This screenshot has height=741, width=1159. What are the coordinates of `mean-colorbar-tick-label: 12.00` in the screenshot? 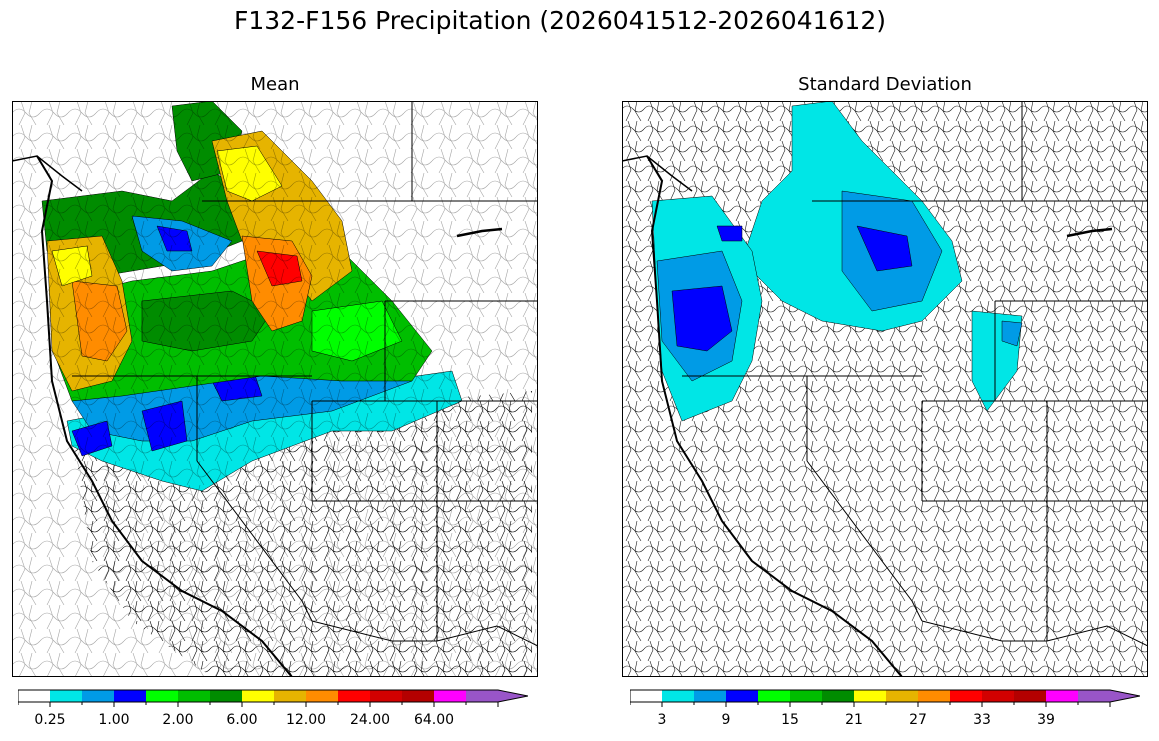 It's located at (306, 720).